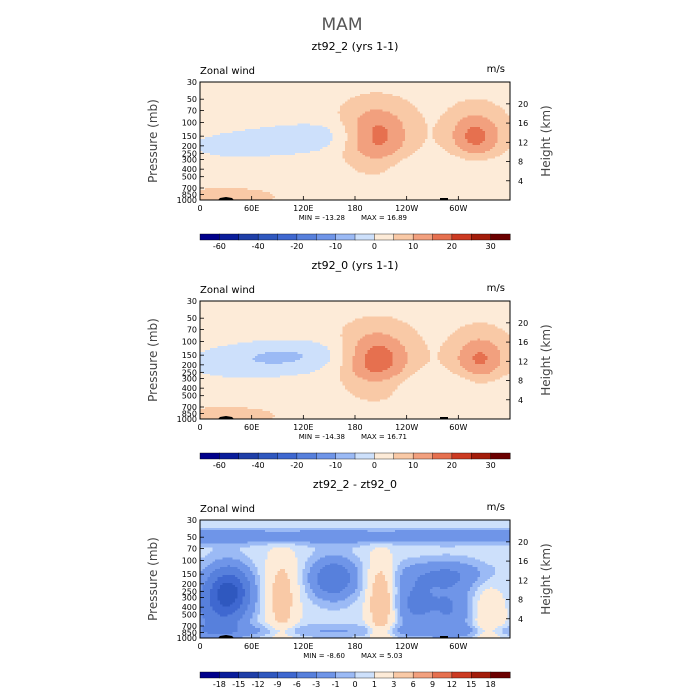  Describe the element at coordinates (355, 141) in the screenshot. I see `contour-field` at that location.